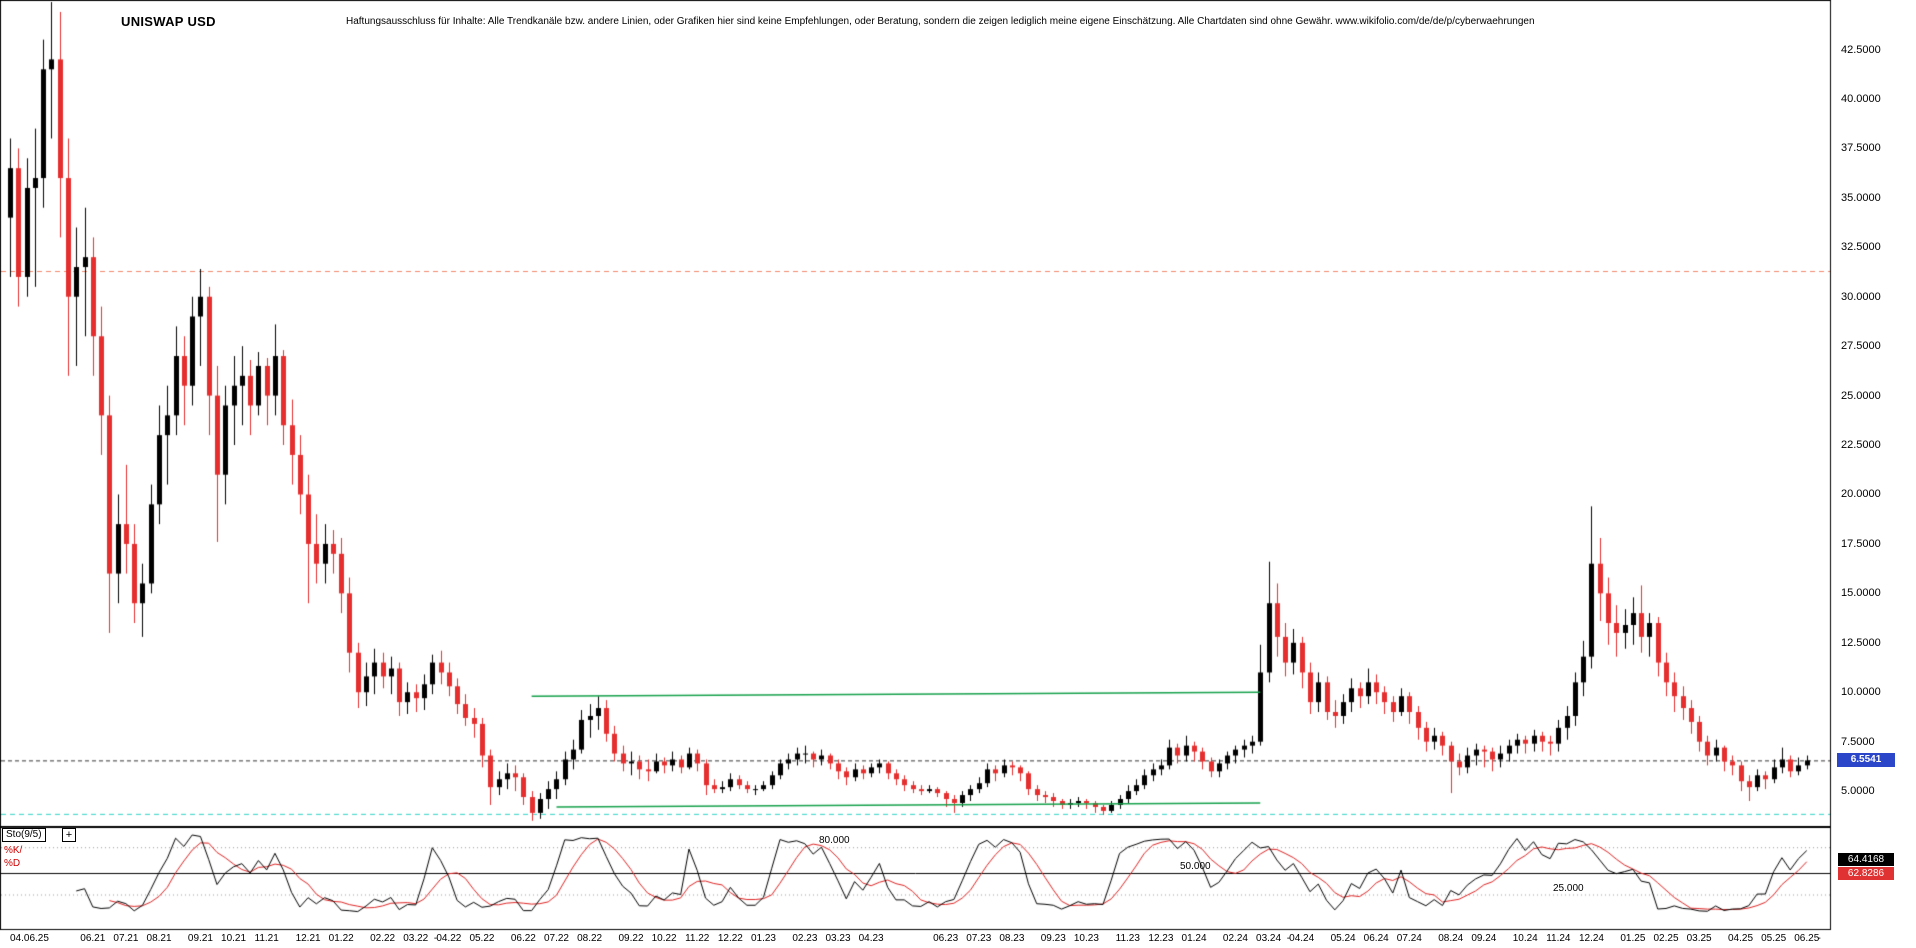  Describe the element at coordinates (556, 938) in the screenshot. I see `date-axis-label: 07.22` at that location.